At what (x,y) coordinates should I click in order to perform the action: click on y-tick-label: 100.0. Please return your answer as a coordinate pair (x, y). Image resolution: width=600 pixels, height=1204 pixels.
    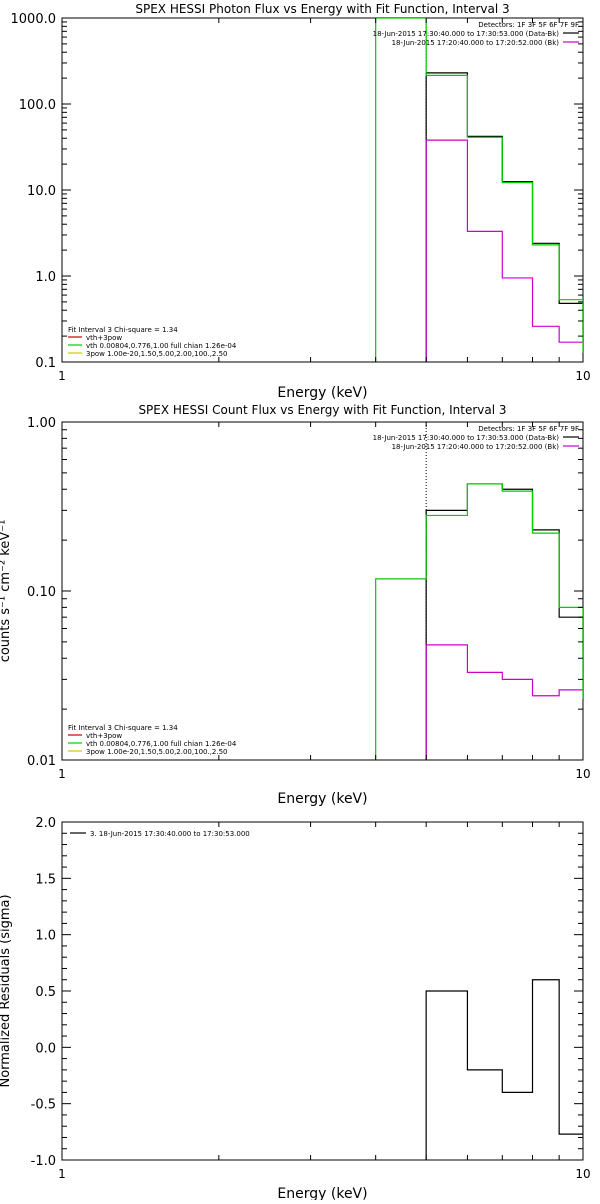
    Looking at the image, I should click on (37, 105).